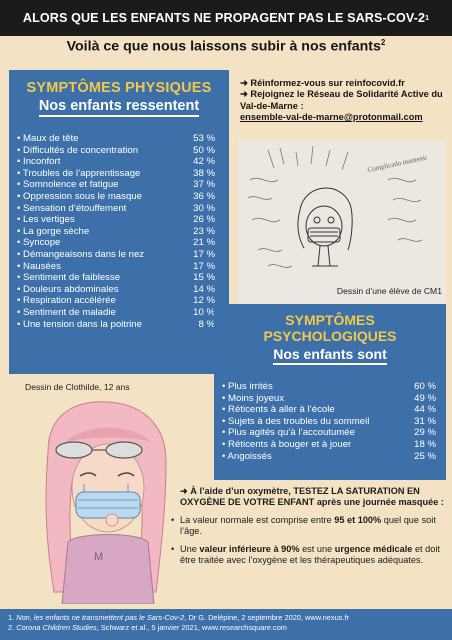 This screenshot has height=640, width=452. I want to click on psychological-heading: SYMPTÔMES PSYCHOLOGIQUES, so click(330, 328).